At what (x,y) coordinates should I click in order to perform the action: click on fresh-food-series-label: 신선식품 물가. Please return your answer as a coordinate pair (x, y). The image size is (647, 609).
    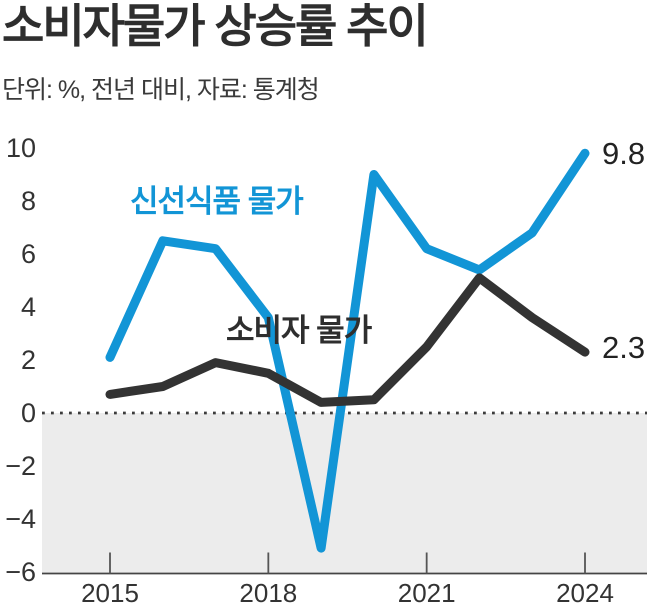
    Looking at the image, I should click on (217, 201).